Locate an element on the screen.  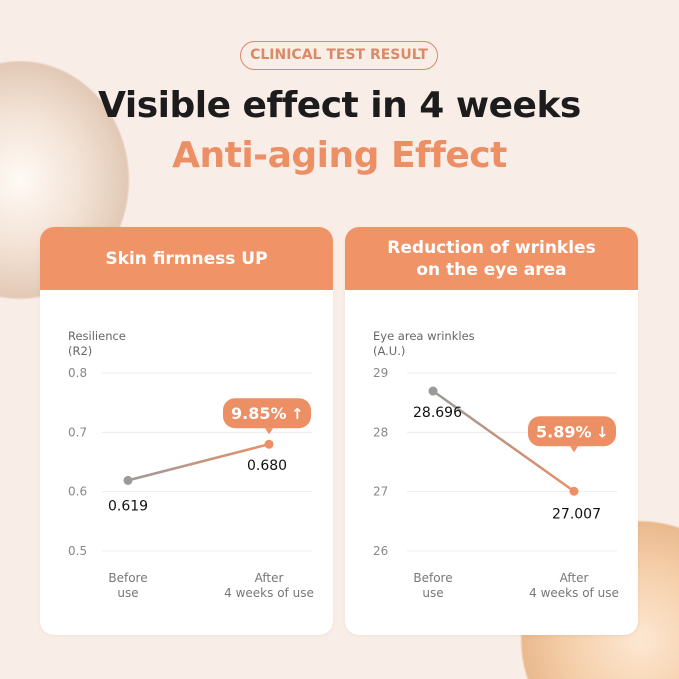
subheadline: Anti-aging Effect is located at coordinates (339, 155).